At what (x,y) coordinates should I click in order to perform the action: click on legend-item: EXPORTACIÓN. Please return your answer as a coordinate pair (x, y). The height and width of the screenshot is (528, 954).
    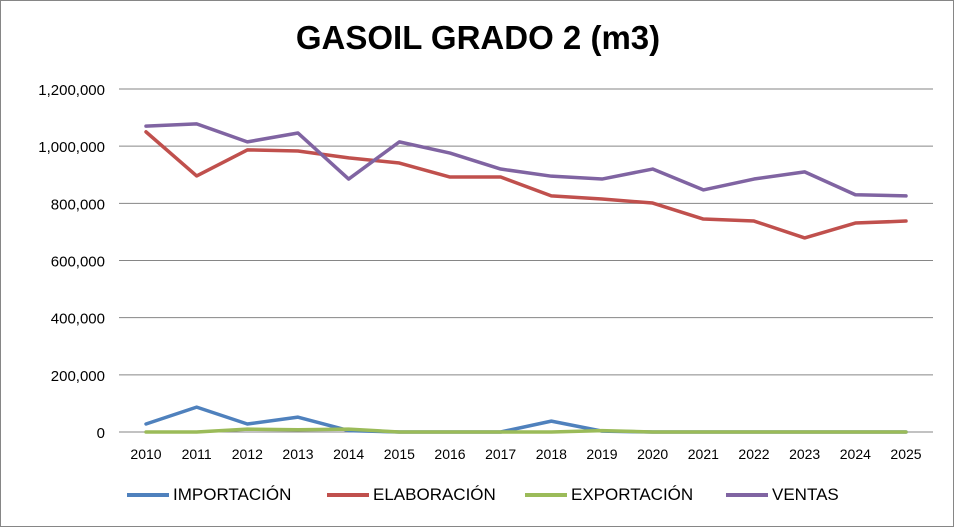
    Looking at the image, I should click on (609, 495).